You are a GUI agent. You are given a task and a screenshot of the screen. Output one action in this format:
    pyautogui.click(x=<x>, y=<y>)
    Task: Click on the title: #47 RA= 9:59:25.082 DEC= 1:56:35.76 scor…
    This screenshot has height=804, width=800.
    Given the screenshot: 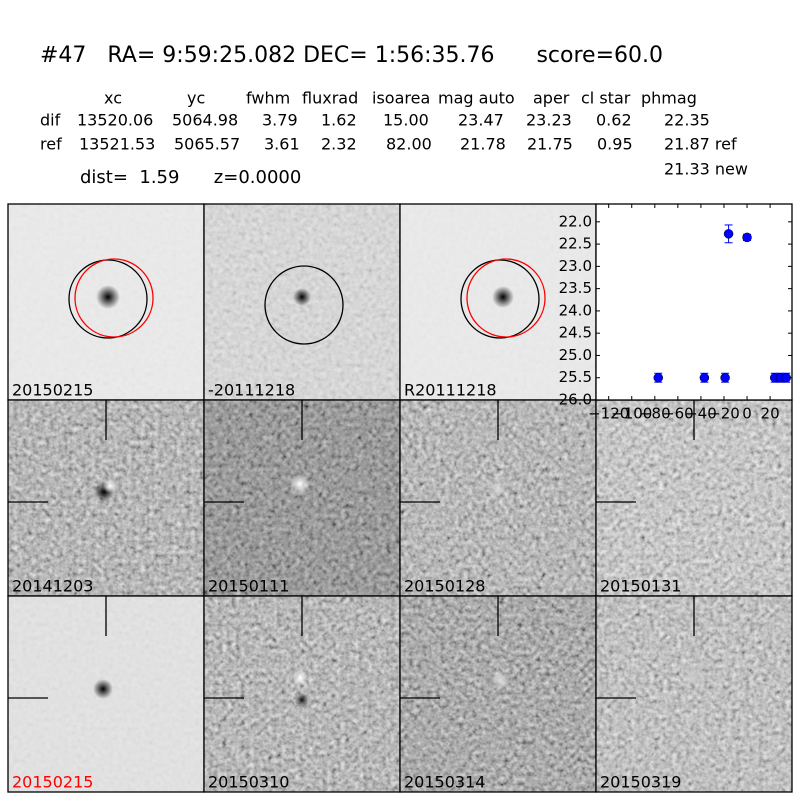 What is the action you would take?
    pyautogui.click(x=351, y=55)
    